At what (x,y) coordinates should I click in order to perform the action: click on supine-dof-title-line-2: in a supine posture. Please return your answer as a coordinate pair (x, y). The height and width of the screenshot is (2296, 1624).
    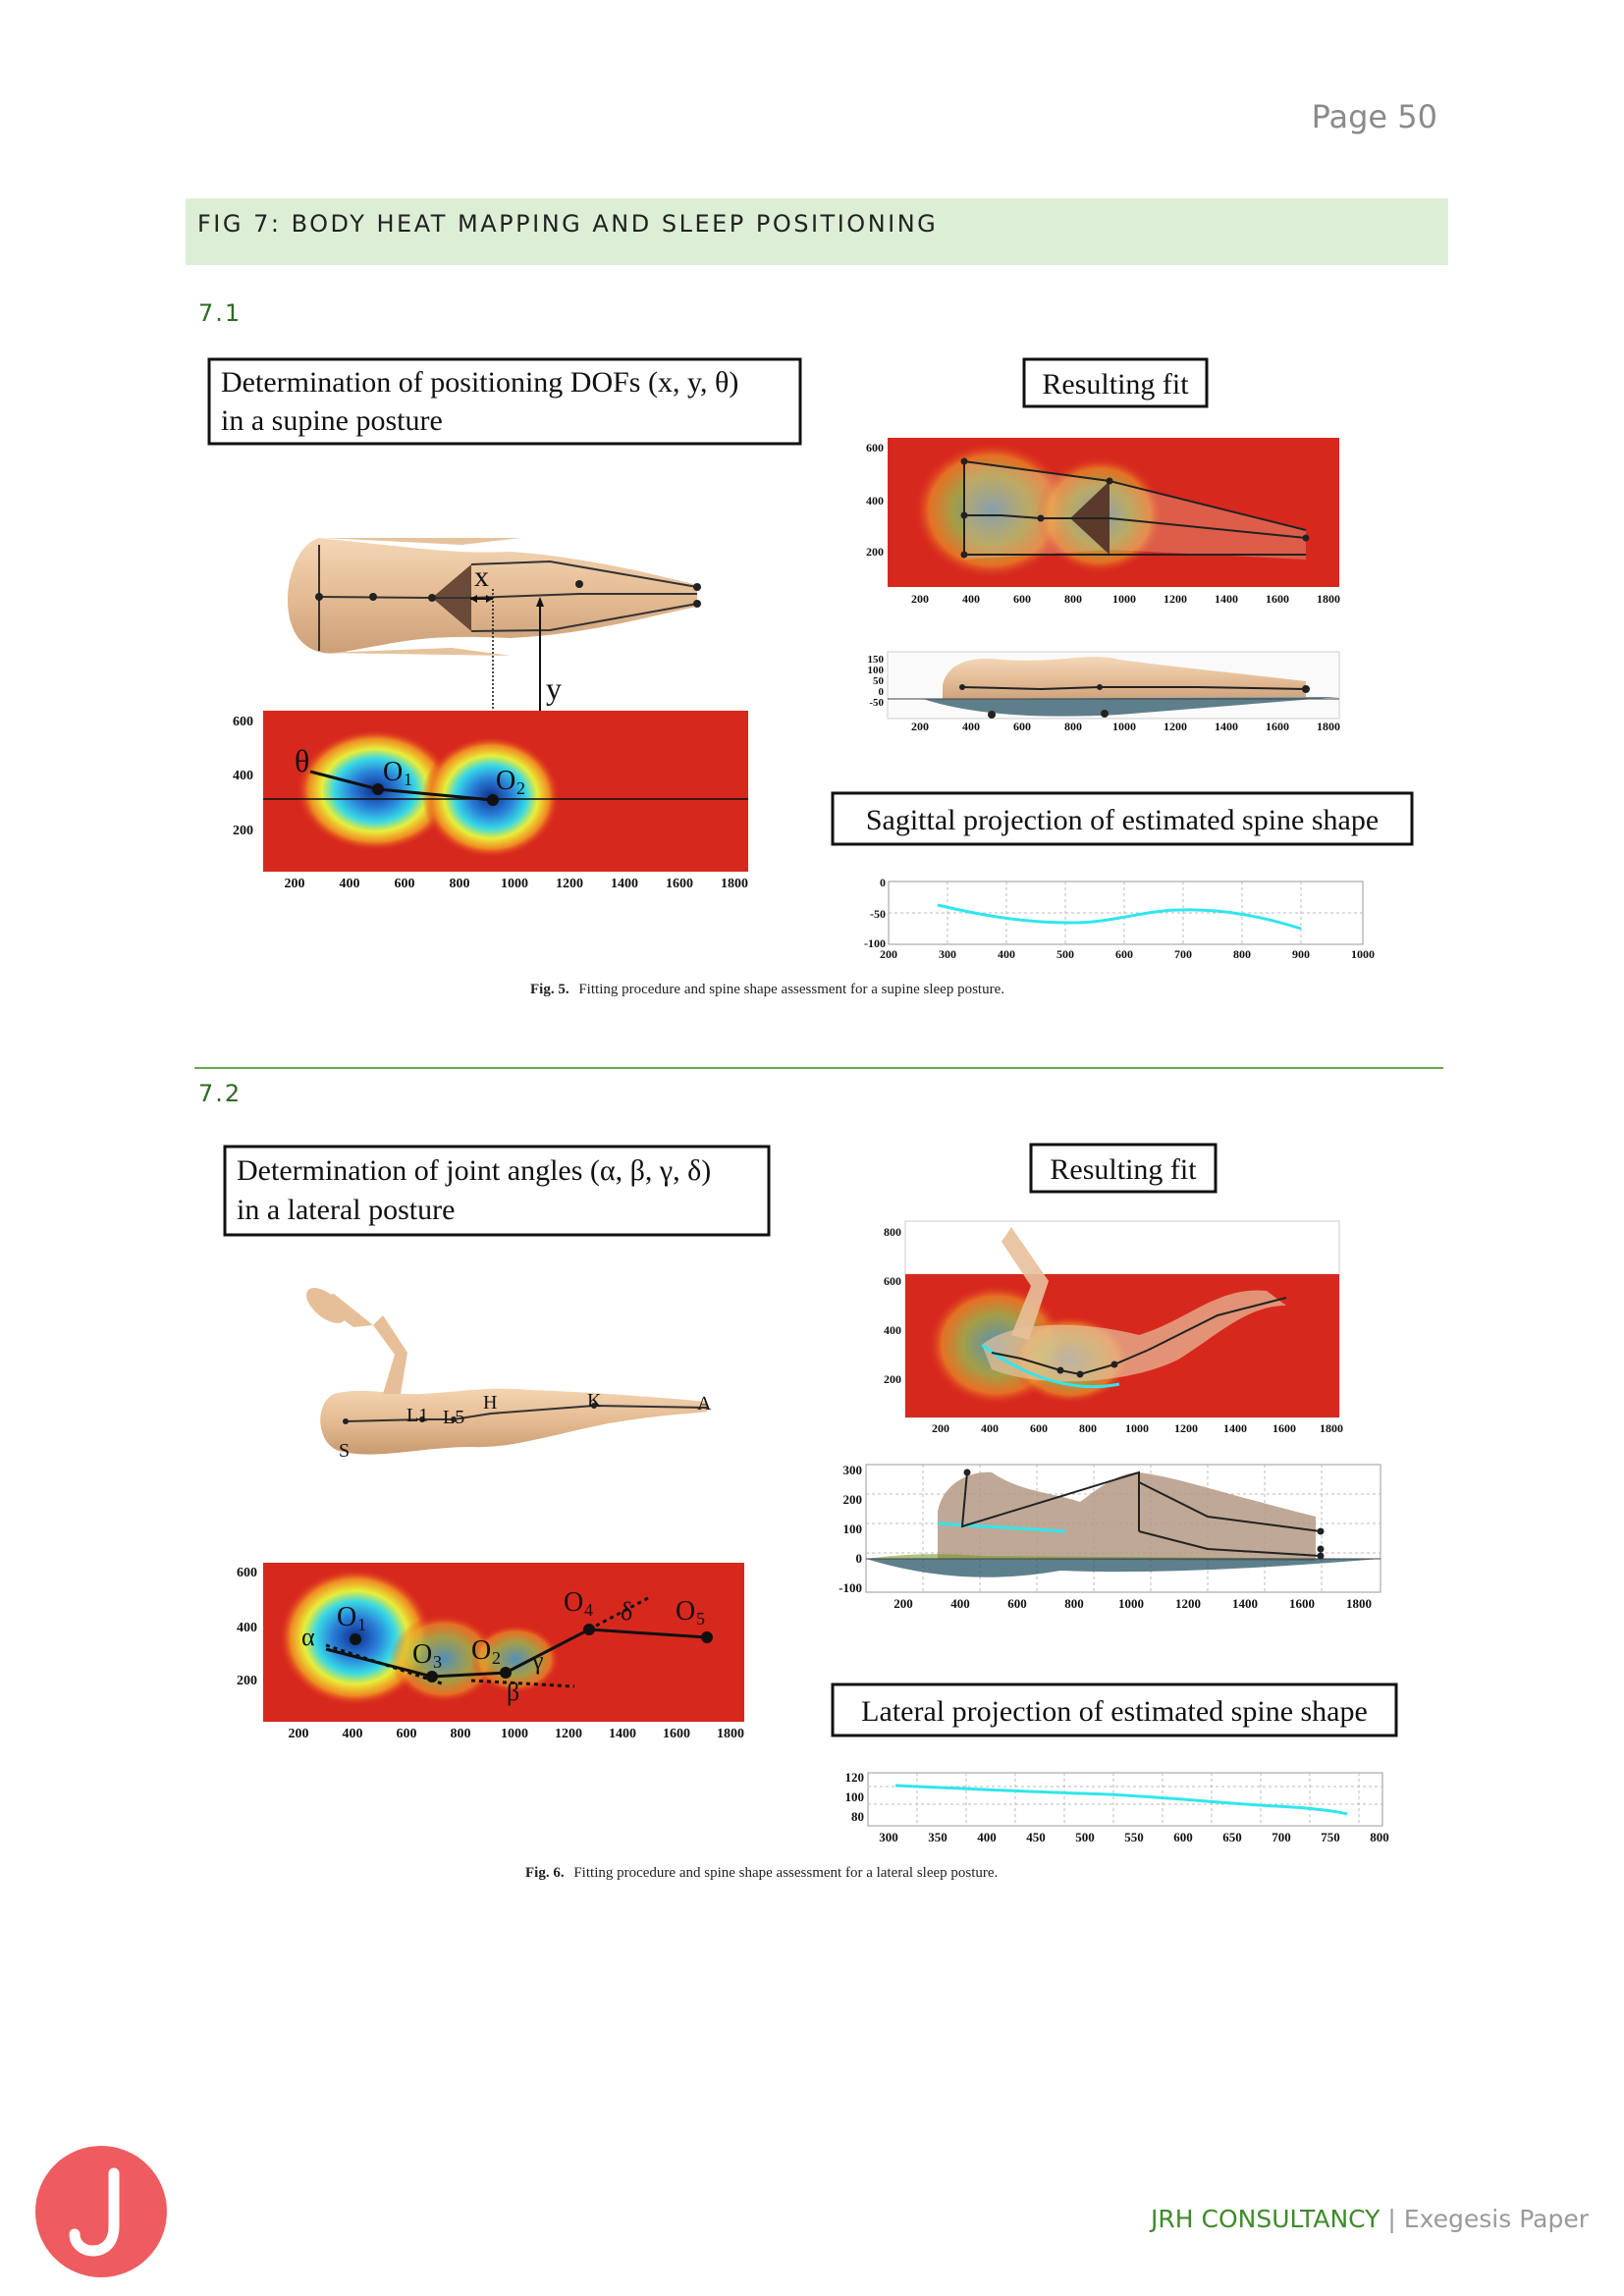
    Looking at the image, I should click on (332, 421).